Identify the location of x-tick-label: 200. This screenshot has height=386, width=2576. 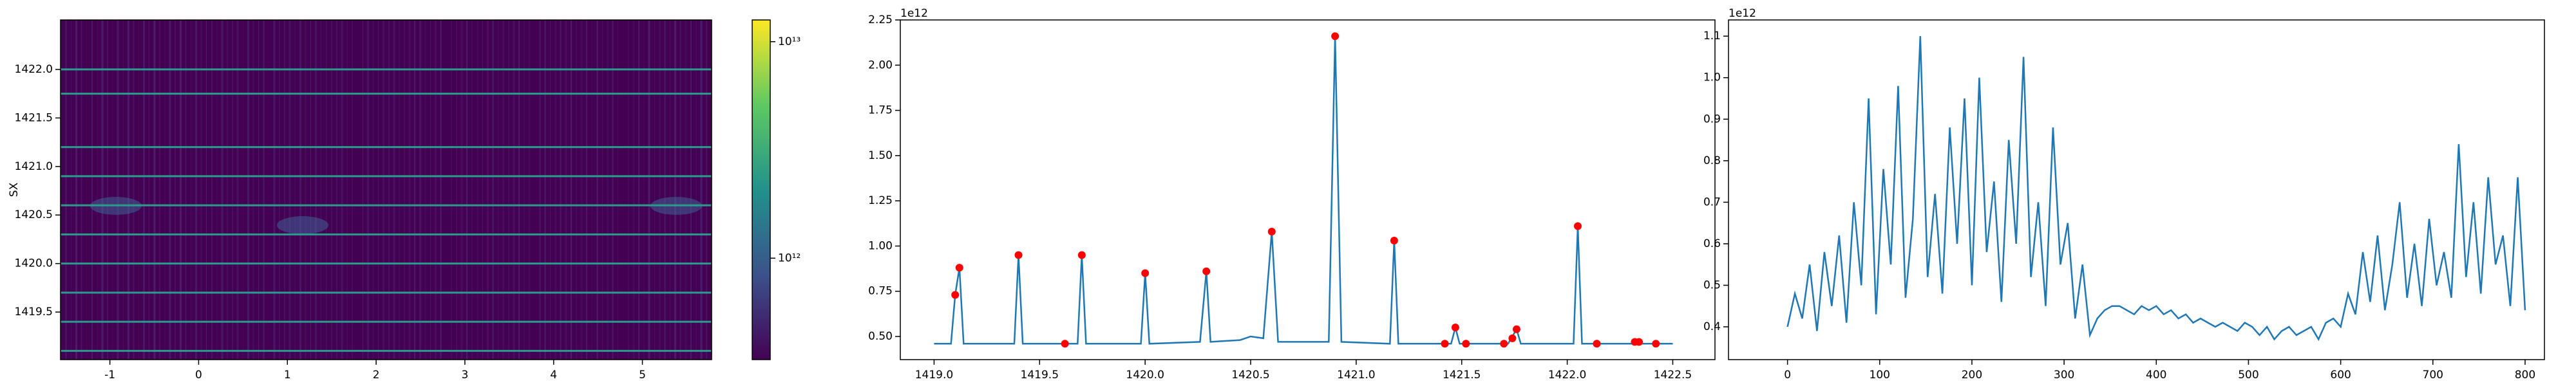
(1972, 375).